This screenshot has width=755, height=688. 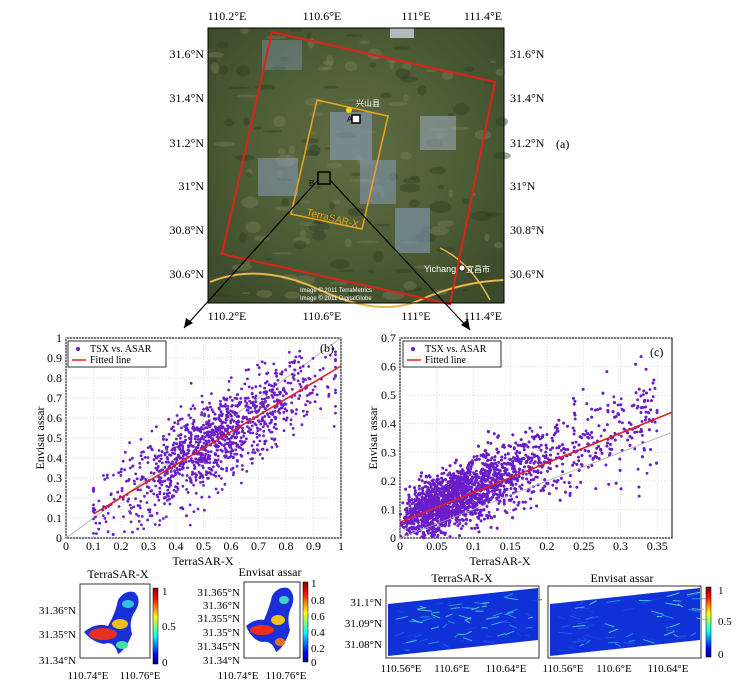 What do you see at coordinates (203, 438) in the screenshot?
I see `grid` at bounding box center [203, 438].